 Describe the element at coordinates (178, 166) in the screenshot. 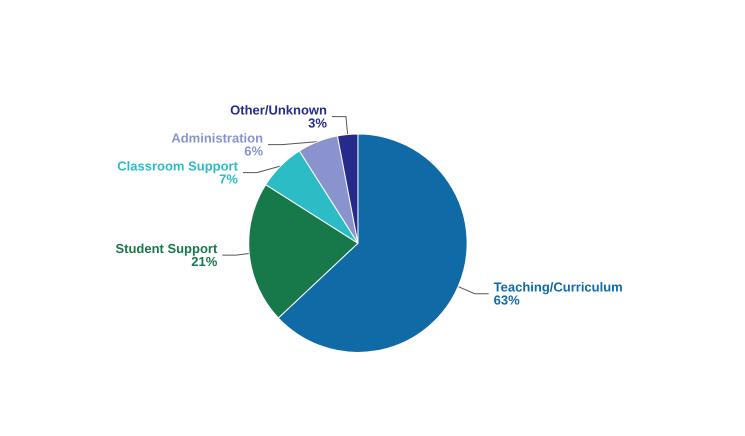

I see `slice-label: Classroom Support` at that location.